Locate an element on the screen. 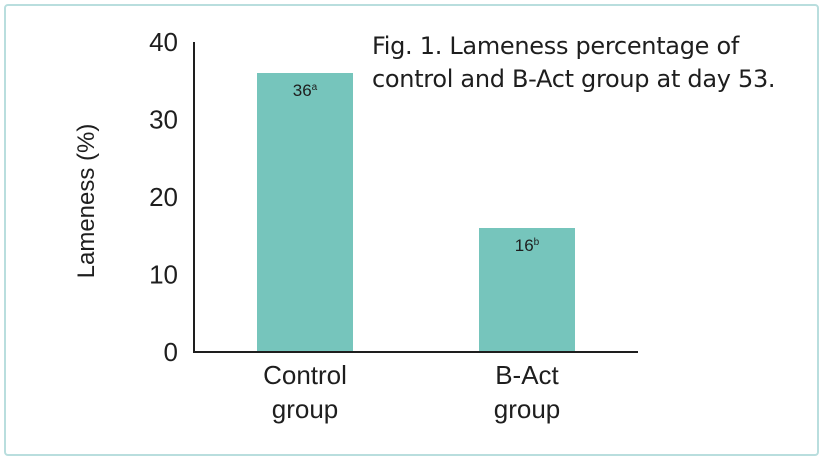  caption-line-2: control and B-Act group at day 53. is located at coordinates (574, 79).